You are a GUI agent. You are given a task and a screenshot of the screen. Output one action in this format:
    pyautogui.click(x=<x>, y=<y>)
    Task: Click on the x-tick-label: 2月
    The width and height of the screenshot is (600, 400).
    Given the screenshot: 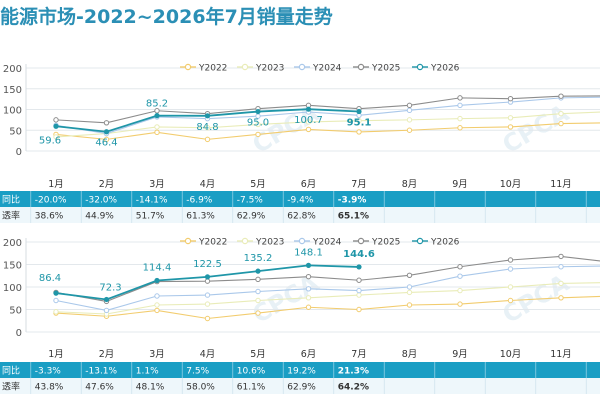 What is the action you would take?
    pyautogui.click(x=107, y=354)
    